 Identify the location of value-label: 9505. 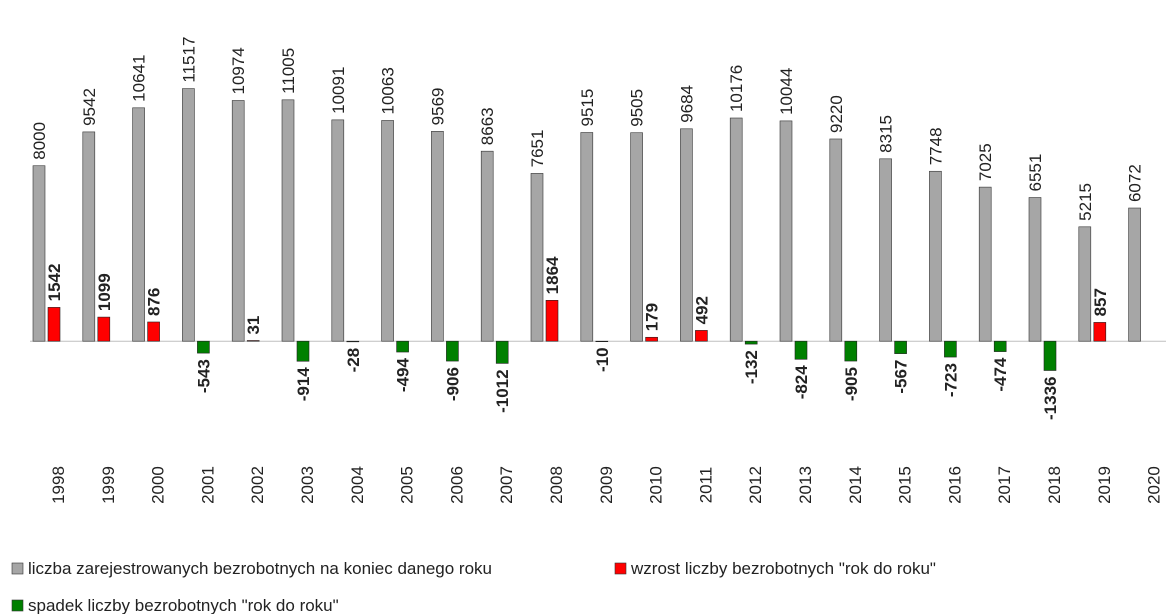
(637, 108).